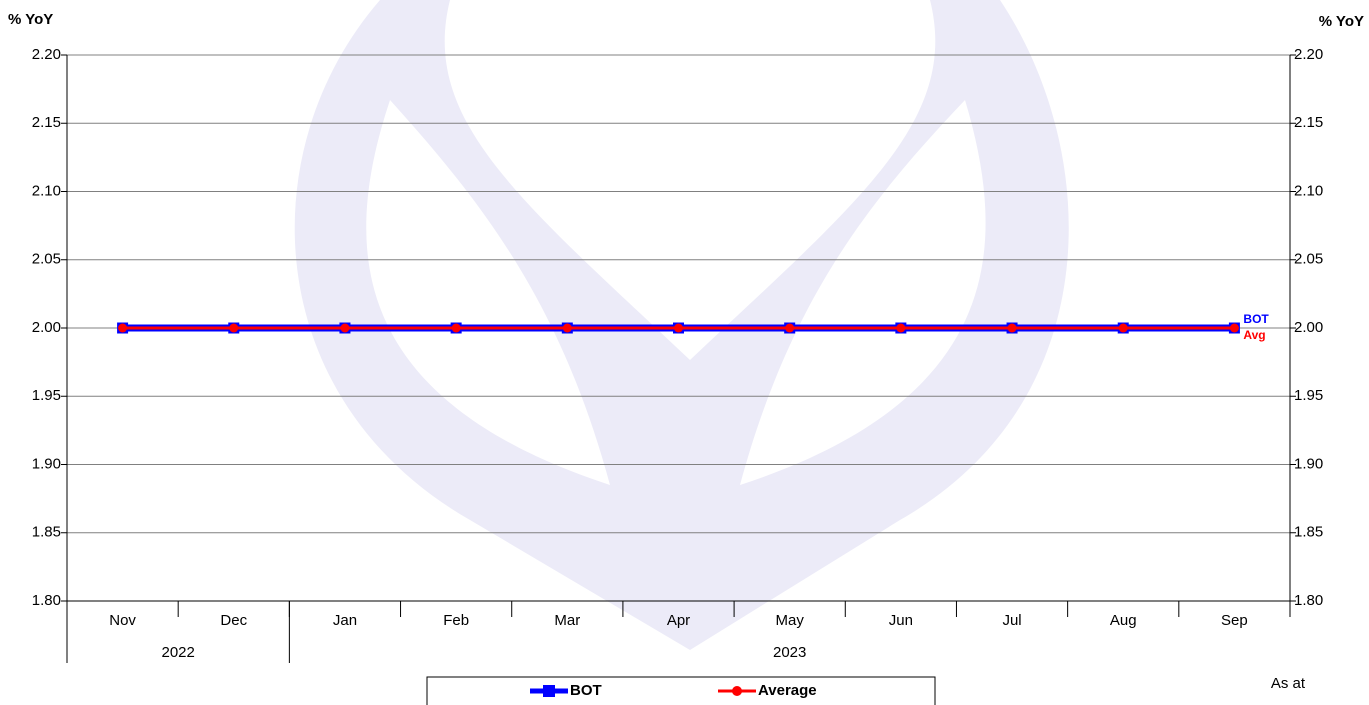 Image resolution: width=1369 pixels, height=705 pixels. Describe the element at coordinates (1288, 683) in the screenshot. I see `footnote: As at` at that location.